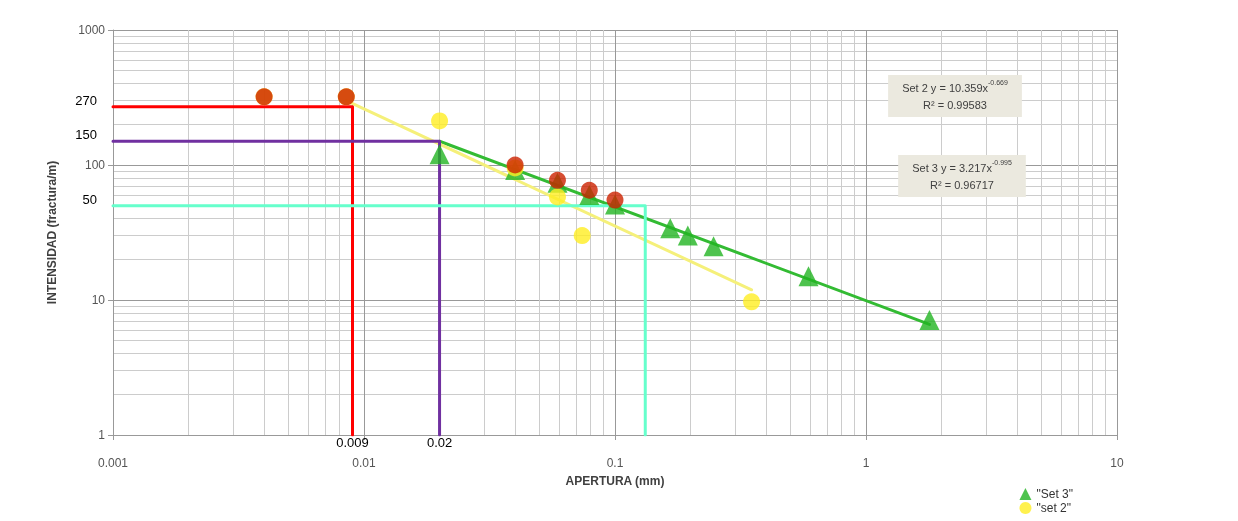 The image size is (1238, 521). What do you see at coordinates (113, 463) in the screenshot?
I see `x-tick-label: 0.001` at bounding box center [113, 463].